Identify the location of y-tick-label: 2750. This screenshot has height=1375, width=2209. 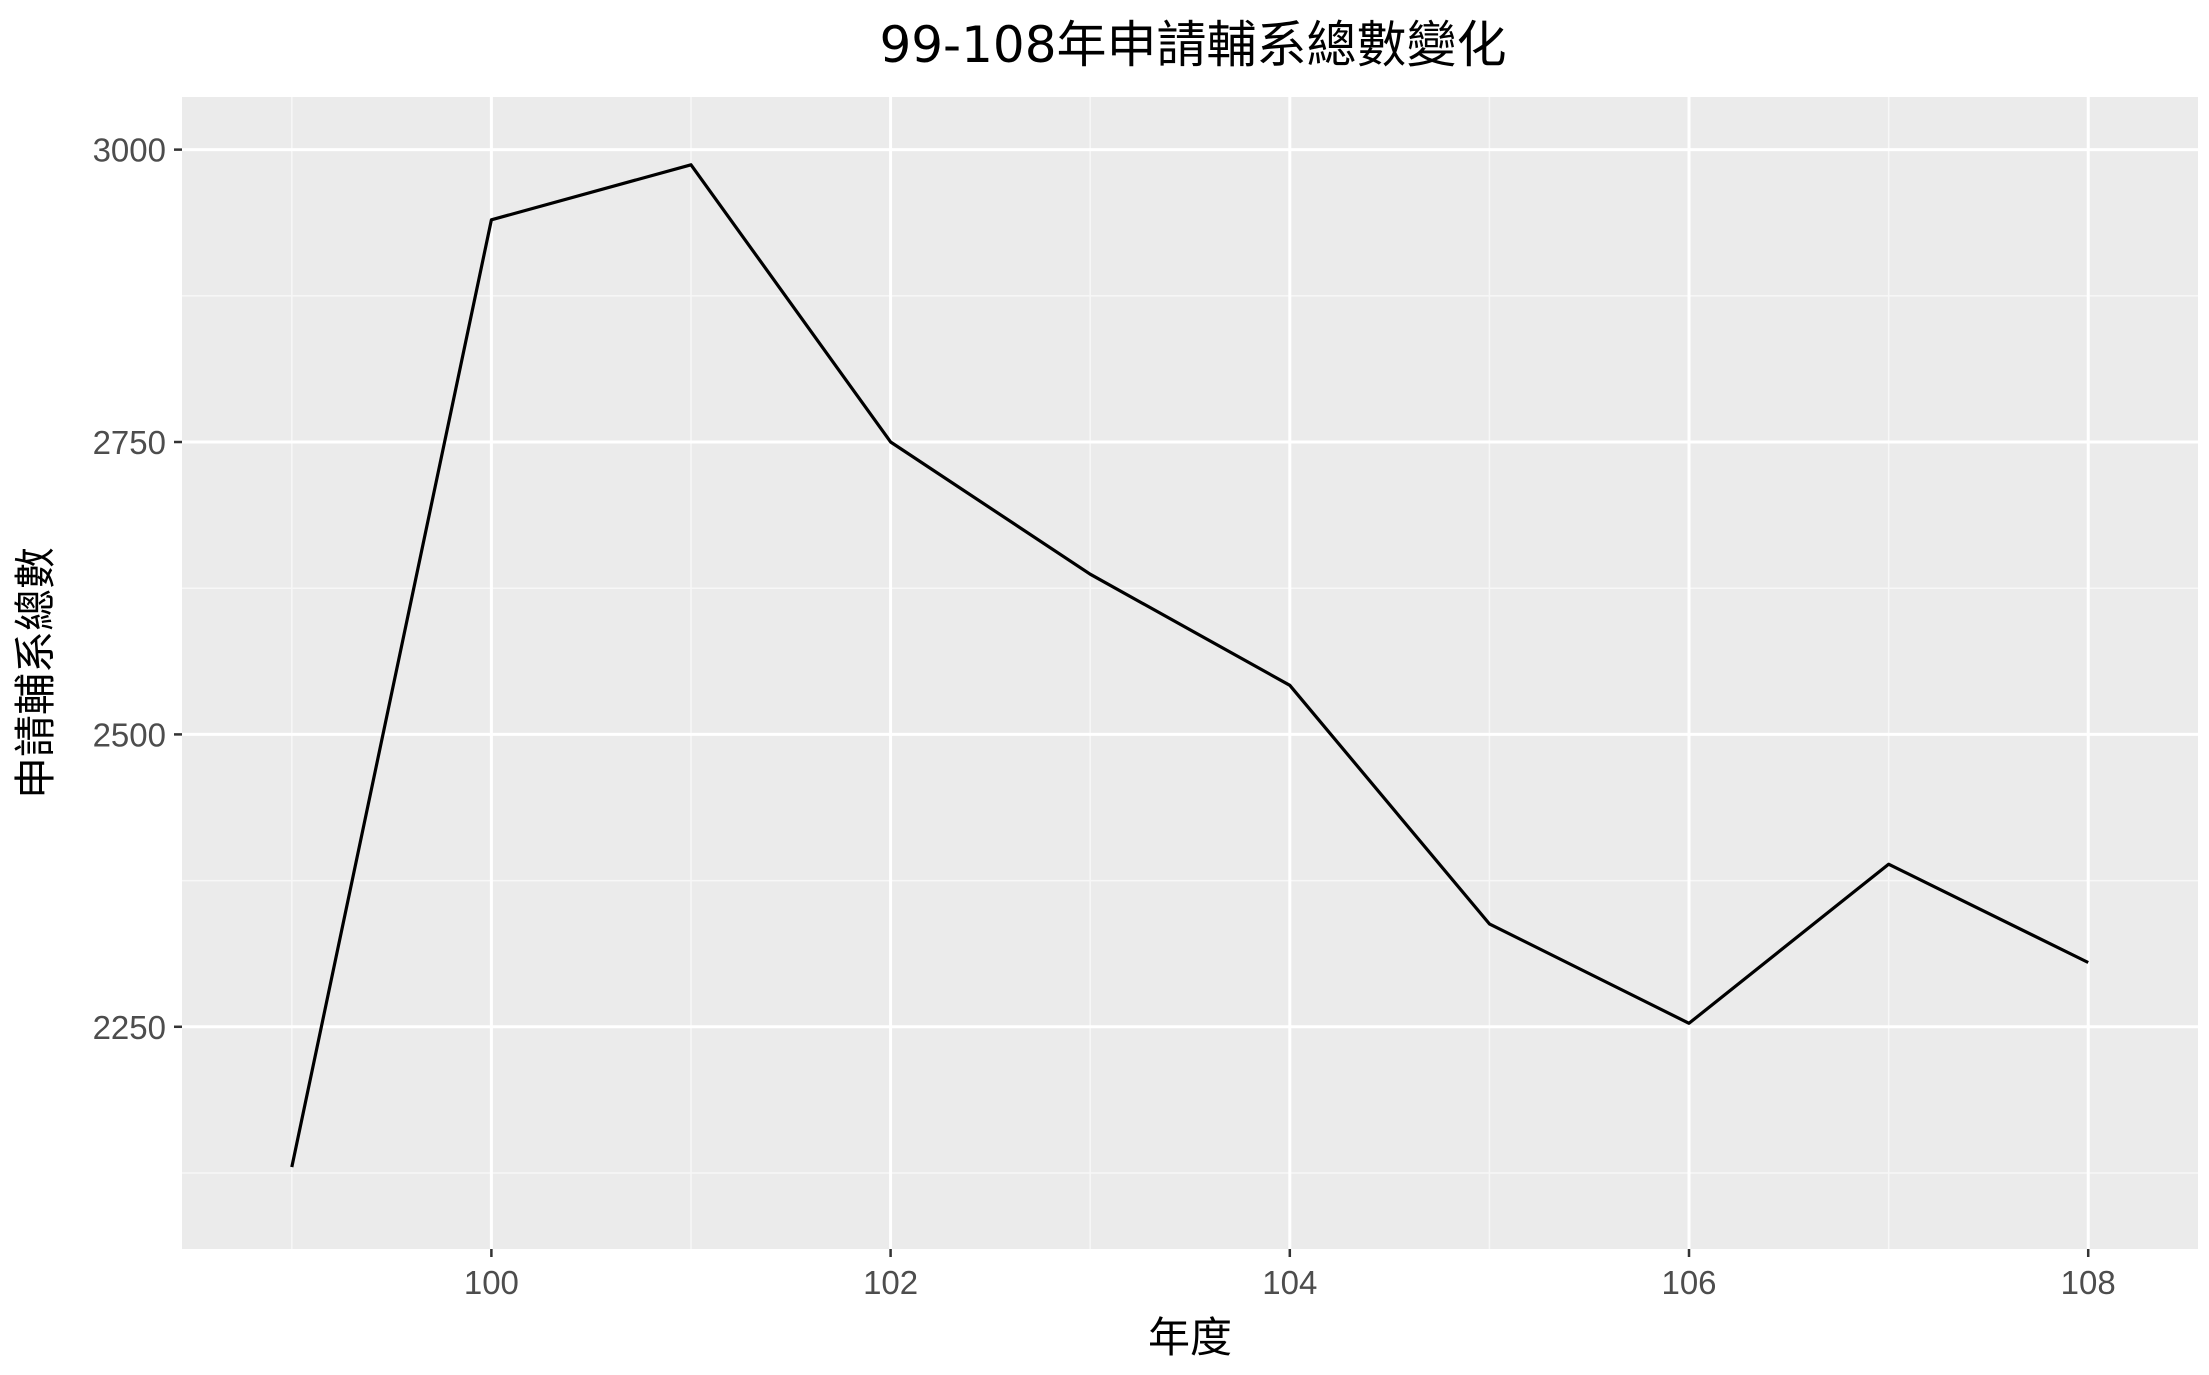
(129, 442).